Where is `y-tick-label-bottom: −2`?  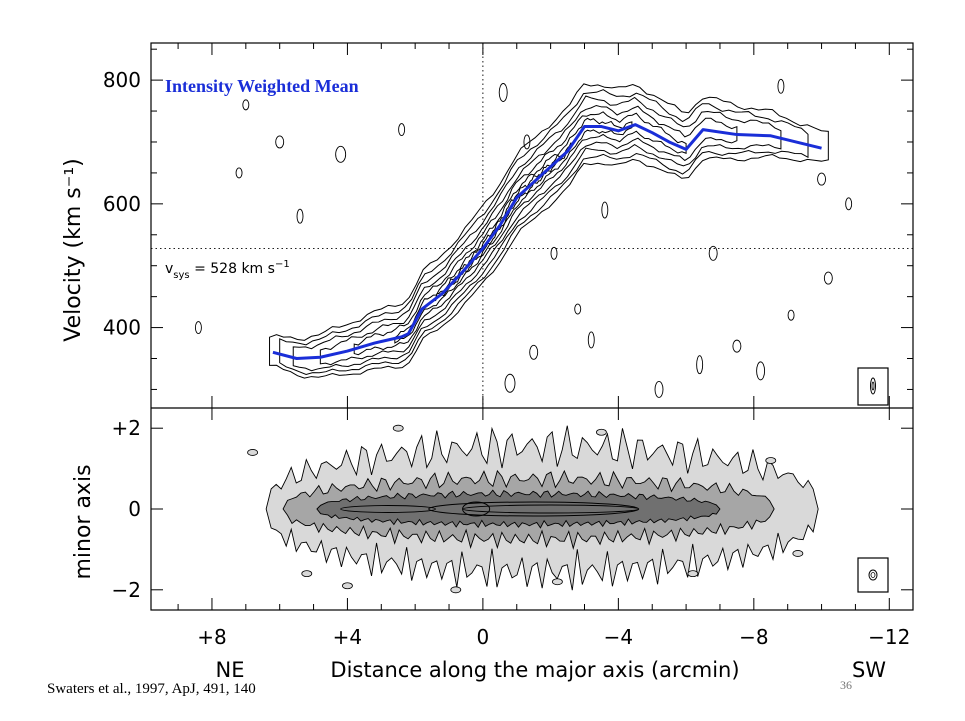
y-tick-label-bottom: −2 is located at coordinates (126, 590).